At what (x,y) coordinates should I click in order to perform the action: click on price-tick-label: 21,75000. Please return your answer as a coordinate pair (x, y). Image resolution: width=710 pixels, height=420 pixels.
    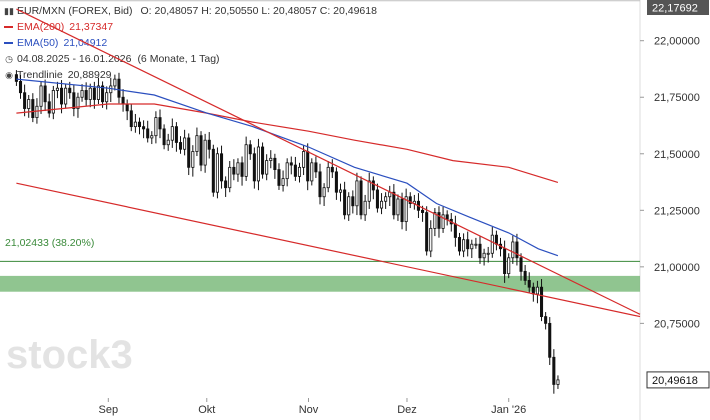
    Looking at the image, I should click on (677, 98).